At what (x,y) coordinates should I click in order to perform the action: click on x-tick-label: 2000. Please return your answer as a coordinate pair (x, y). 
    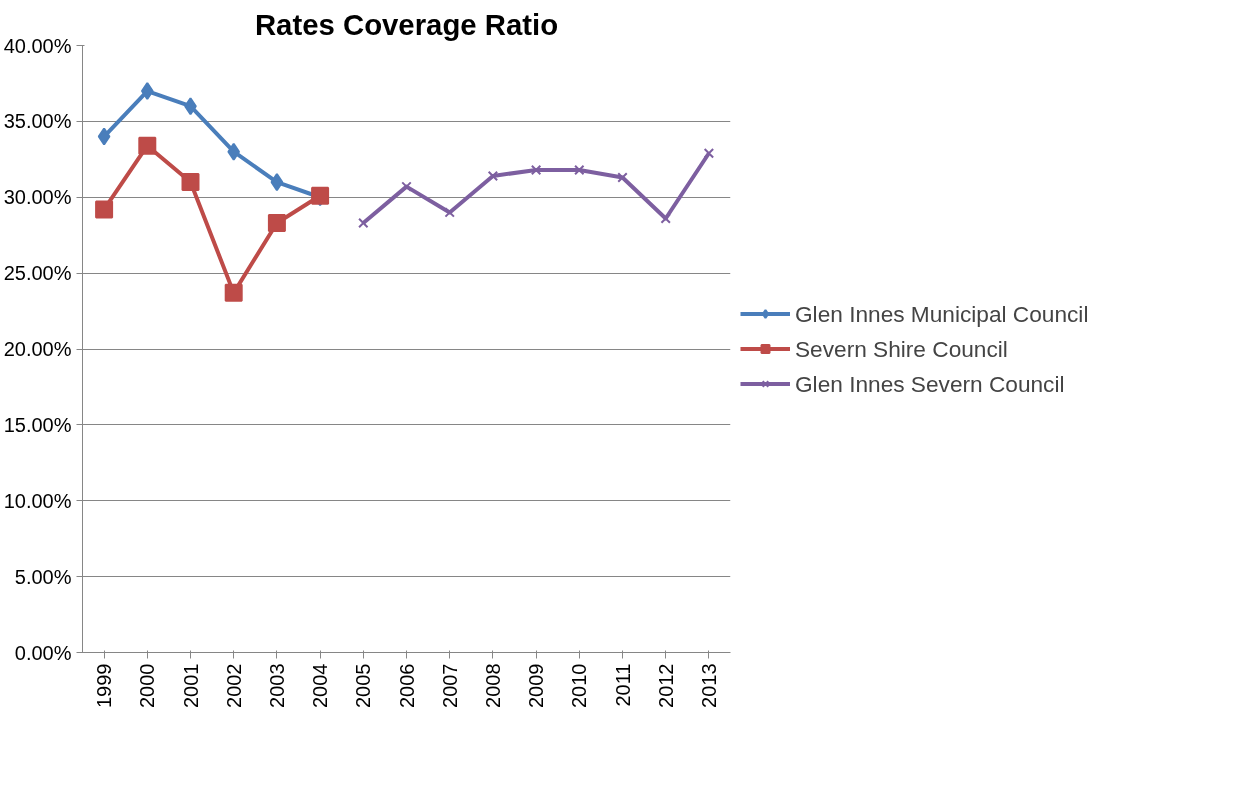
    Looking at the image, I should click on (147, 685).